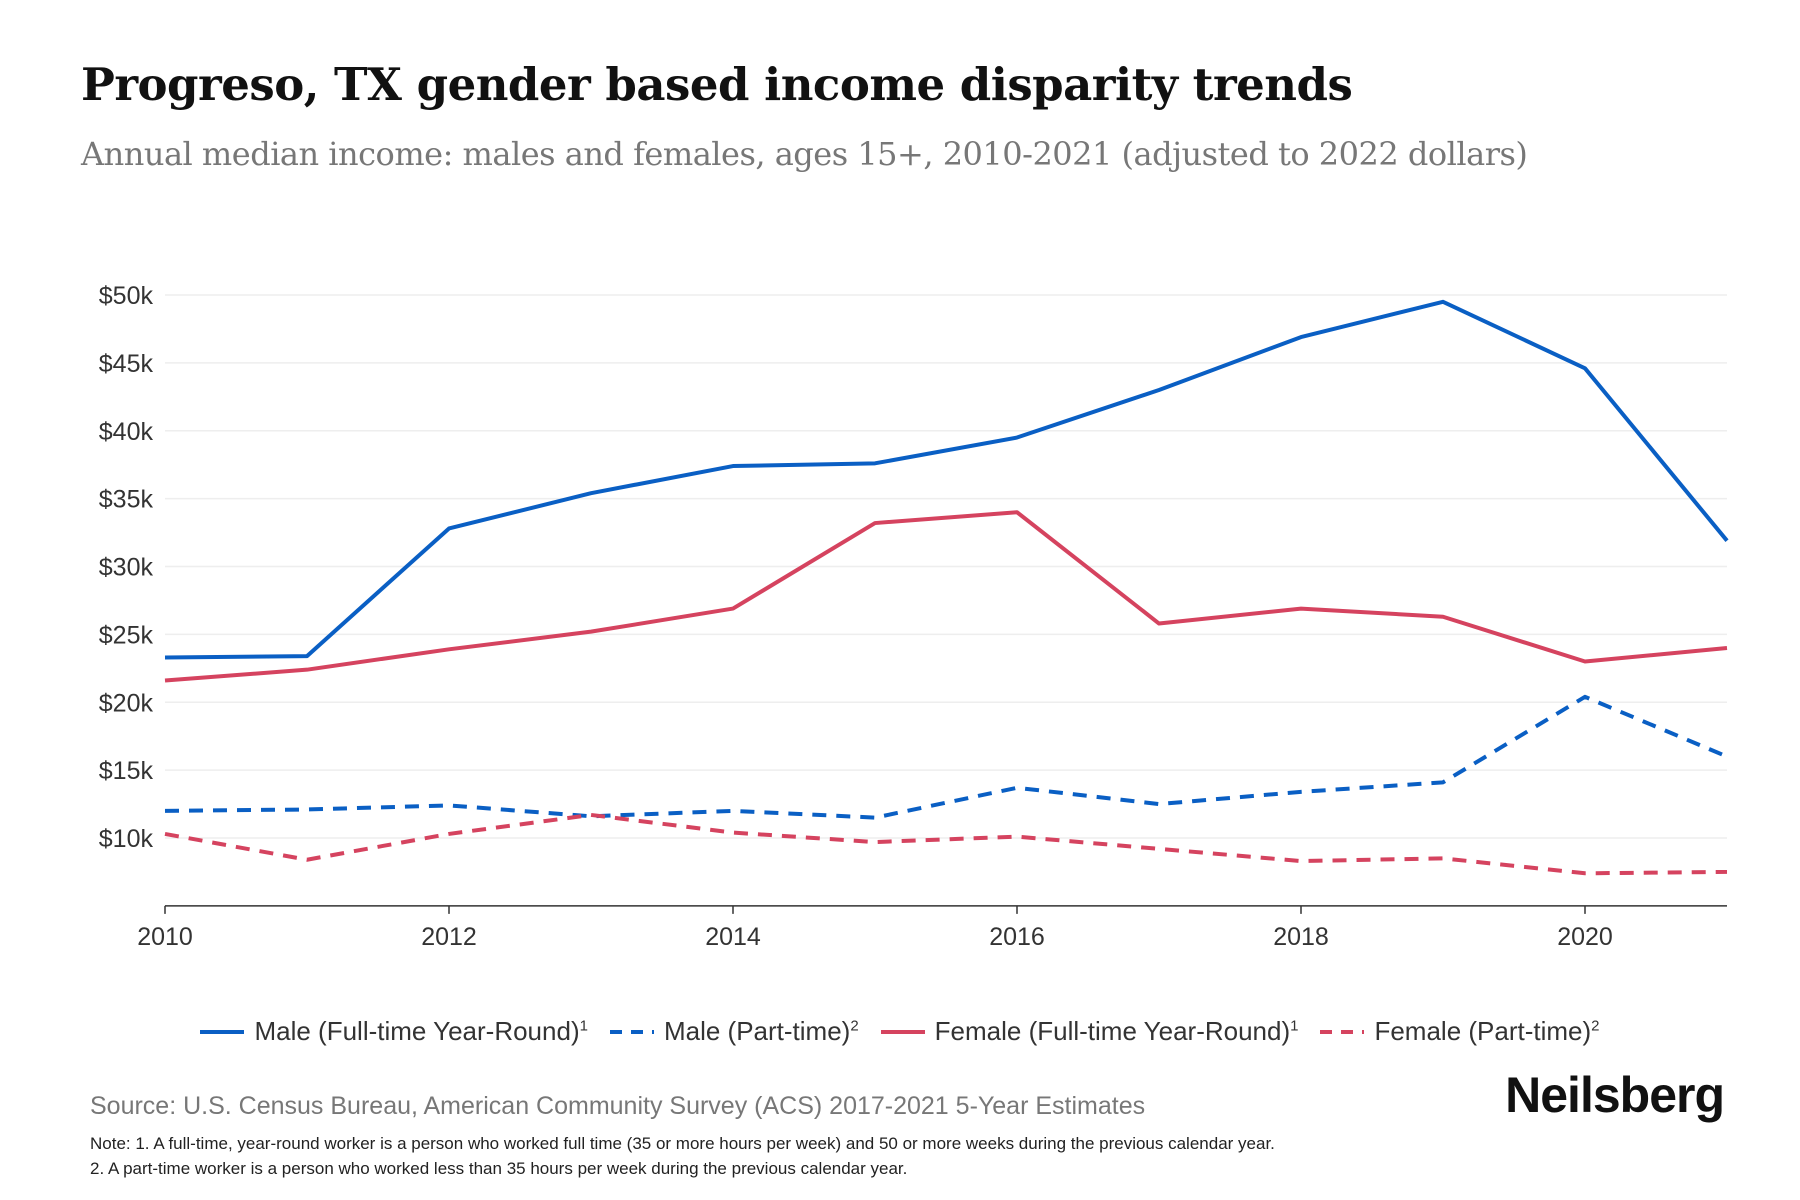 The image size is (1800, 1200). Describe the element at coordinates (1301, 937) in the screenshot. I see `x-tick-label: 2018` at that location.